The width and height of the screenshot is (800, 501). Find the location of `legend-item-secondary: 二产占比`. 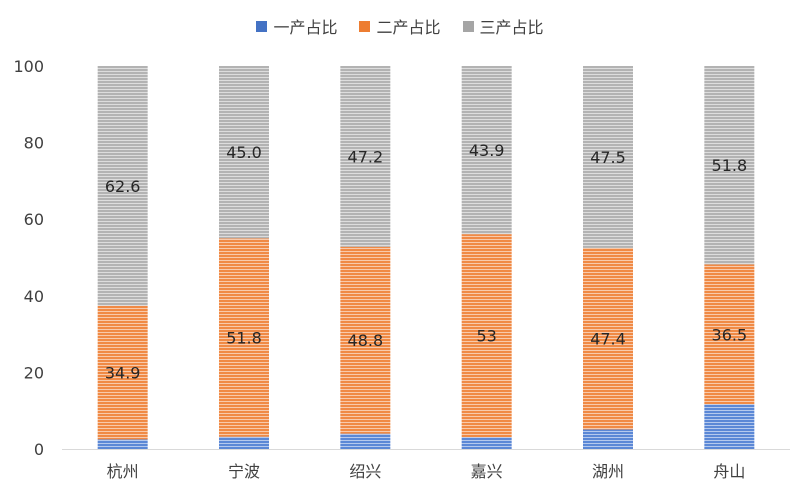

legend-item-secondary: 二产占比 is located at coordinates (400, 26).